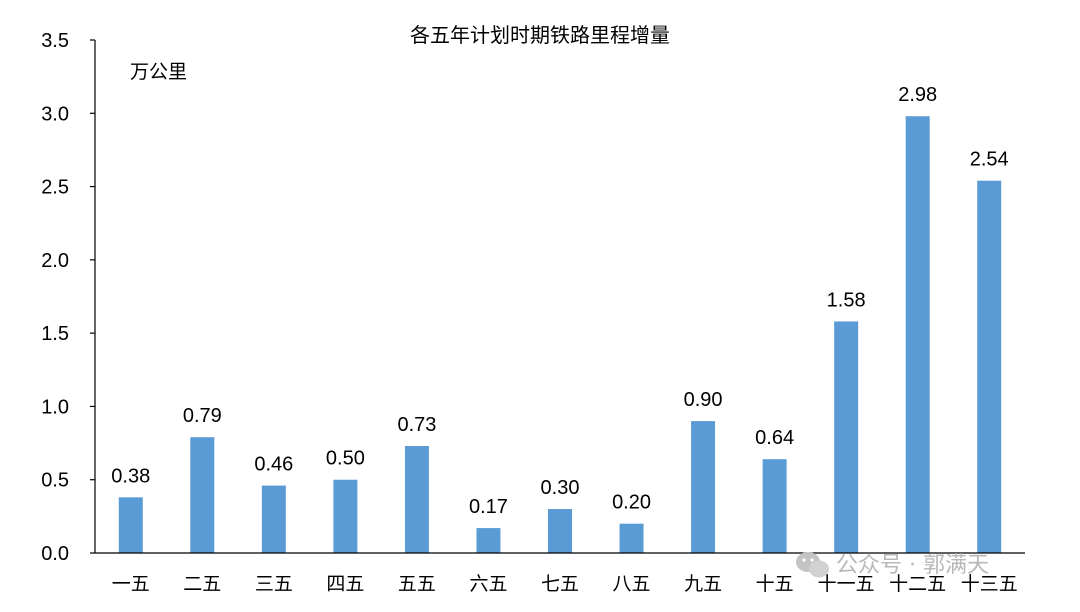  Describe the element at coordinates (774, 438) in the screenshot. I see `bar-value-label: 0.64` at that location.